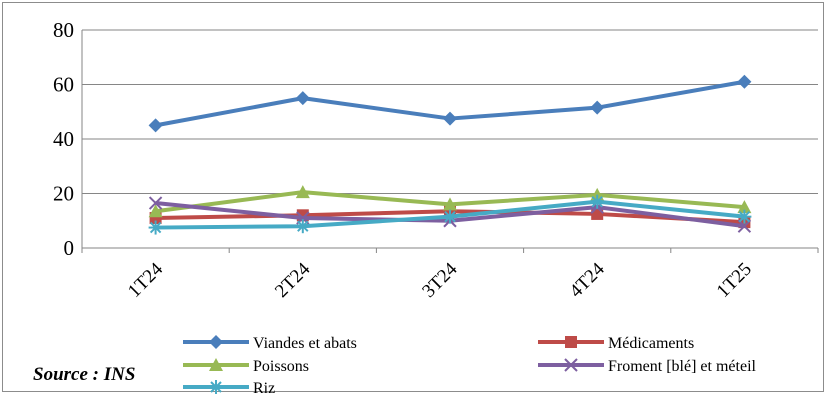 This screenshot has width=828, height=394. I want to click on y-tick-label: 80, so click(63, 30).